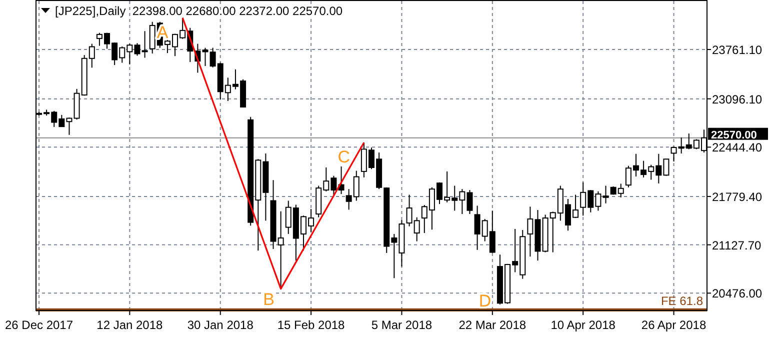 This screenshot has width=773, height=338. I want to click on x-tick-label: 30 Jan 2018, so click(220, 325).